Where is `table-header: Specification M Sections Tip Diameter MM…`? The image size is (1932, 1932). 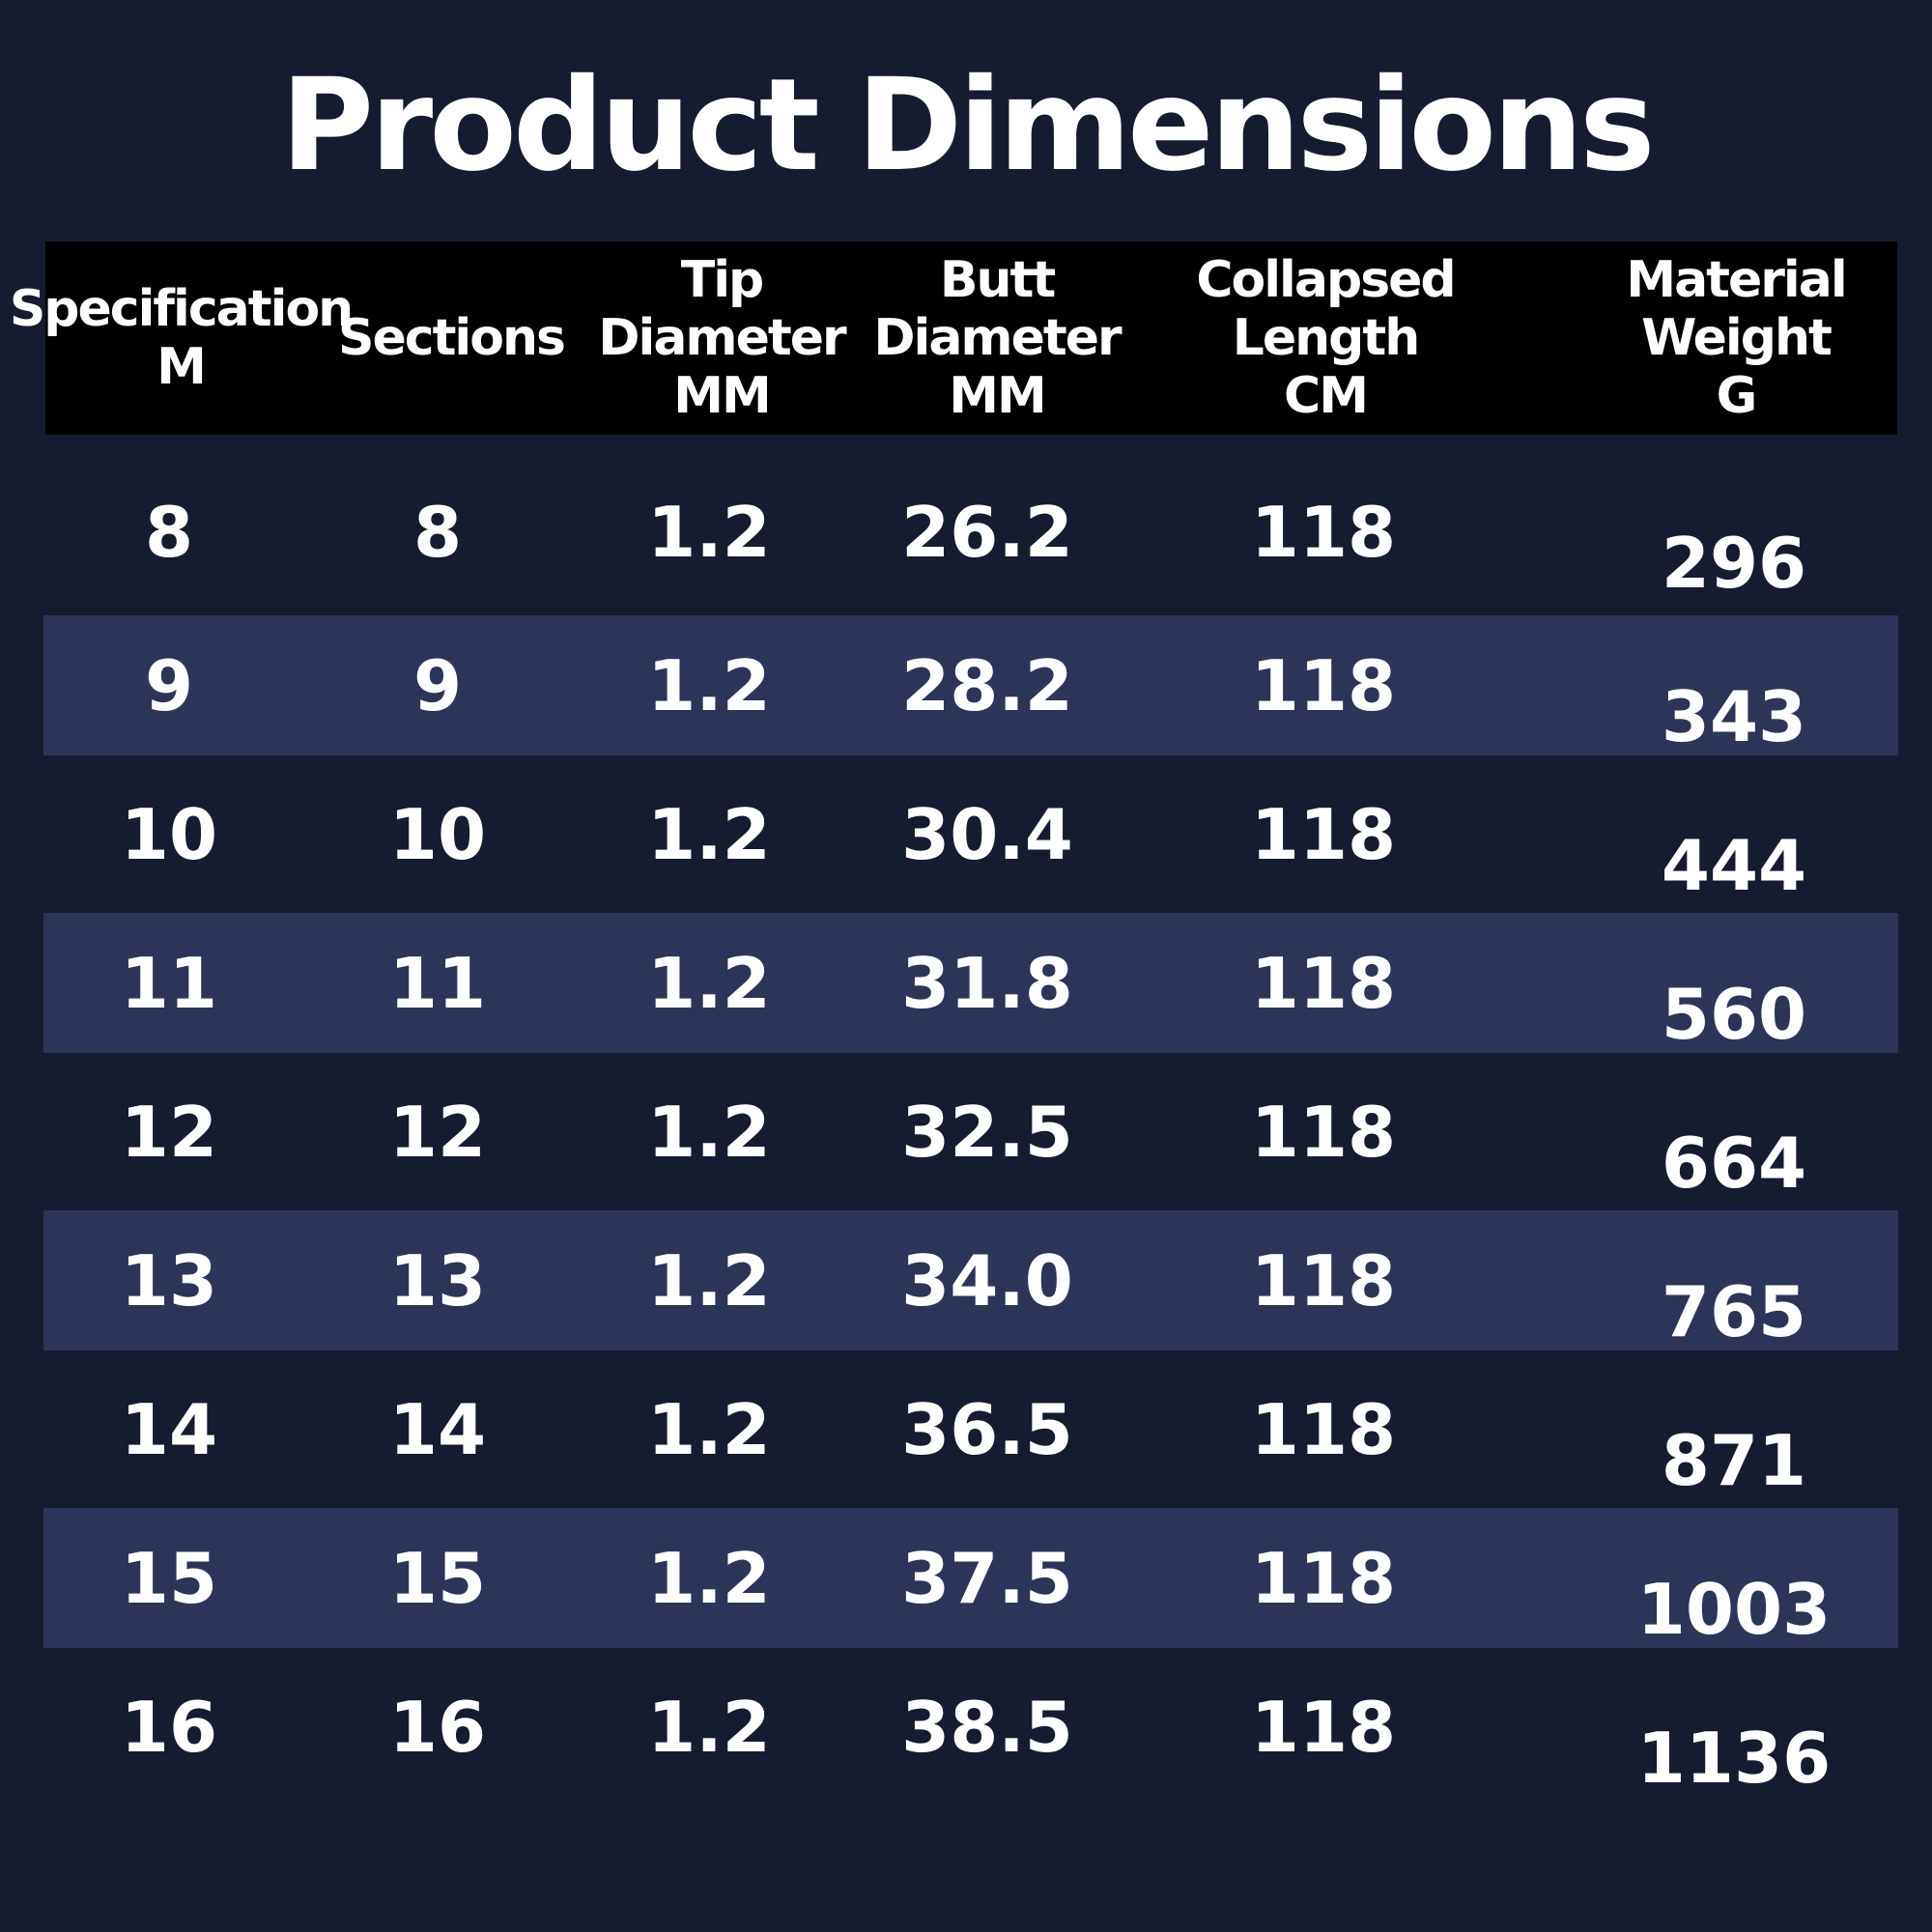
table-header: Specification M Sections Tip Diameter MM… is located at coordinates (953, 338).